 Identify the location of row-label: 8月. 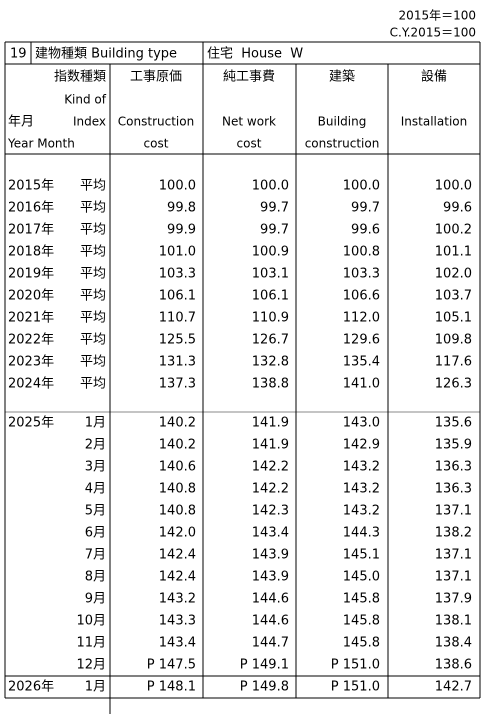
(95, 577).